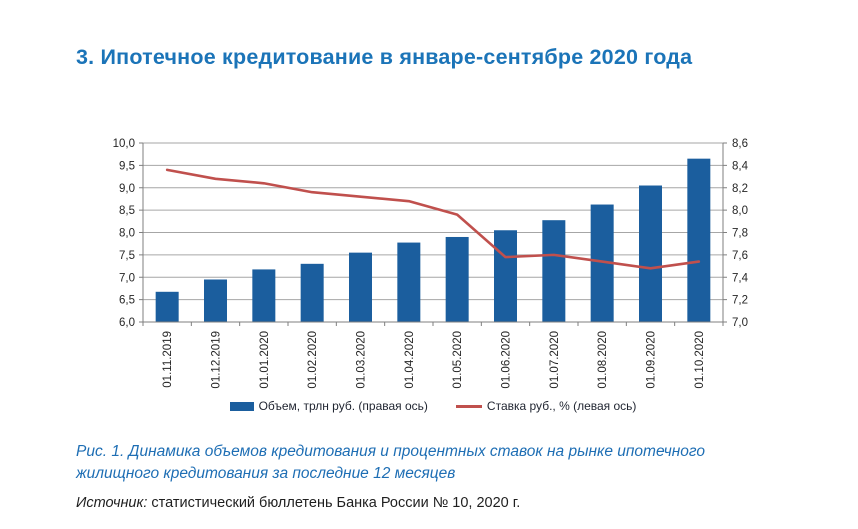 The width and height of the screenshot is (858, 529). What do you see at coordinates (652, 360) in the screenshot?
I see `x-axis-label: 01.09.2020` at bounding box center [652, 360].